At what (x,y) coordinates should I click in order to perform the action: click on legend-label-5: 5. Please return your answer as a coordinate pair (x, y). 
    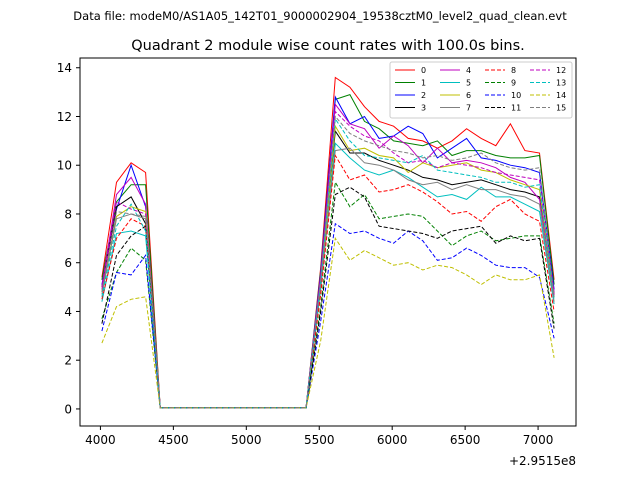
    Looking at the image, I should click on (468, 83).